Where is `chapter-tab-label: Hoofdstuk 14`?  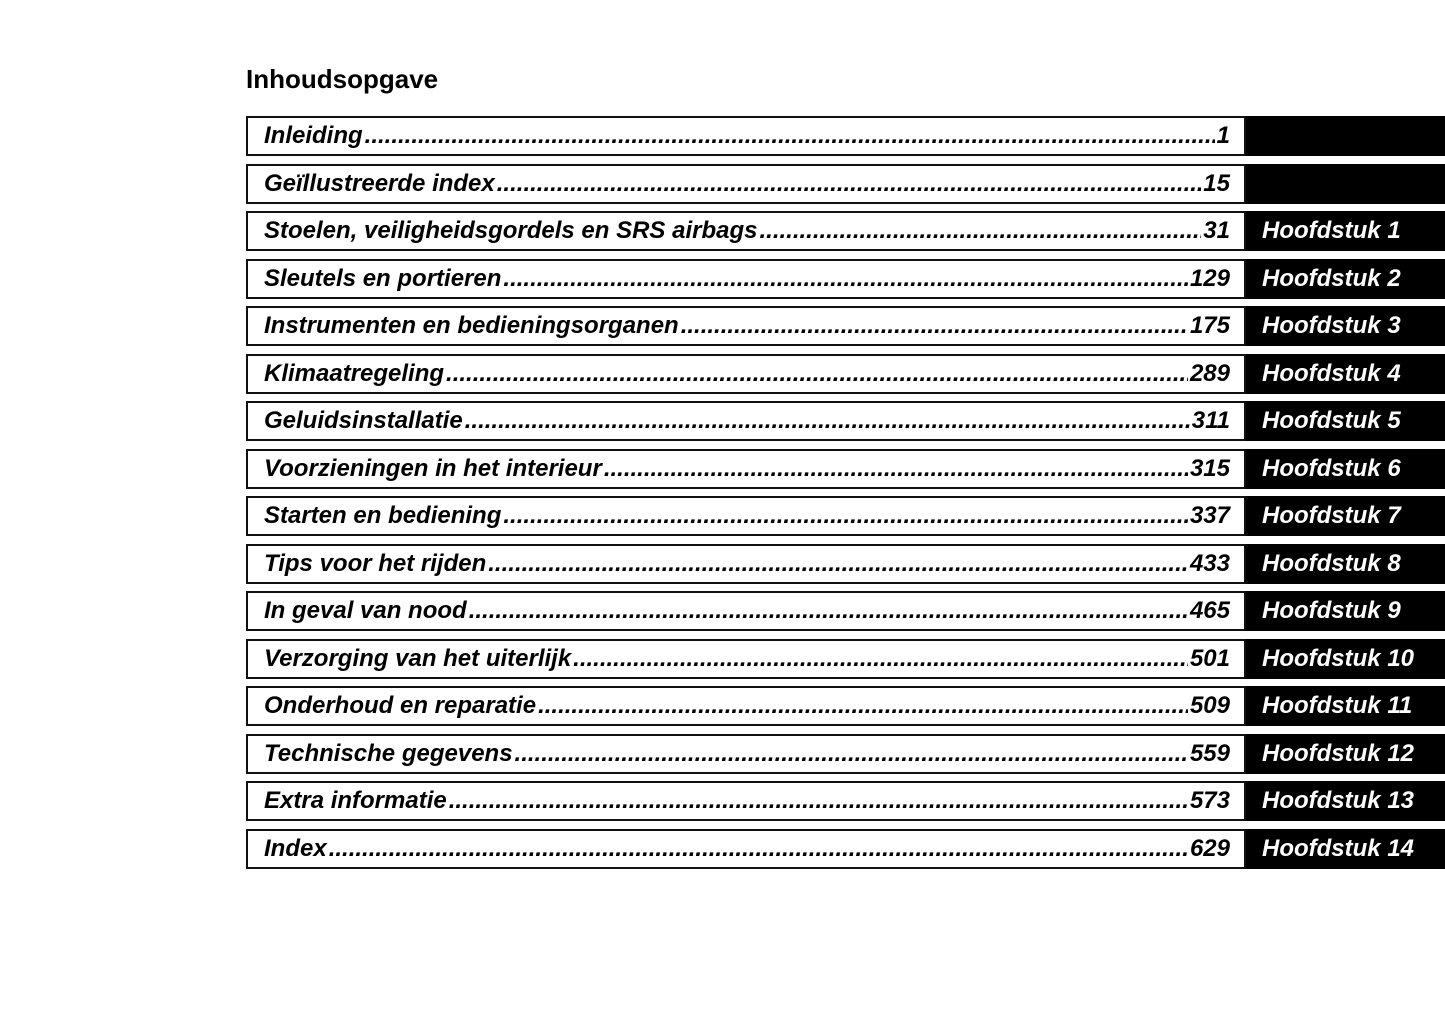 chapter-tab-label: Hoofdstuk 14 is located at coordinates (1338, 848).